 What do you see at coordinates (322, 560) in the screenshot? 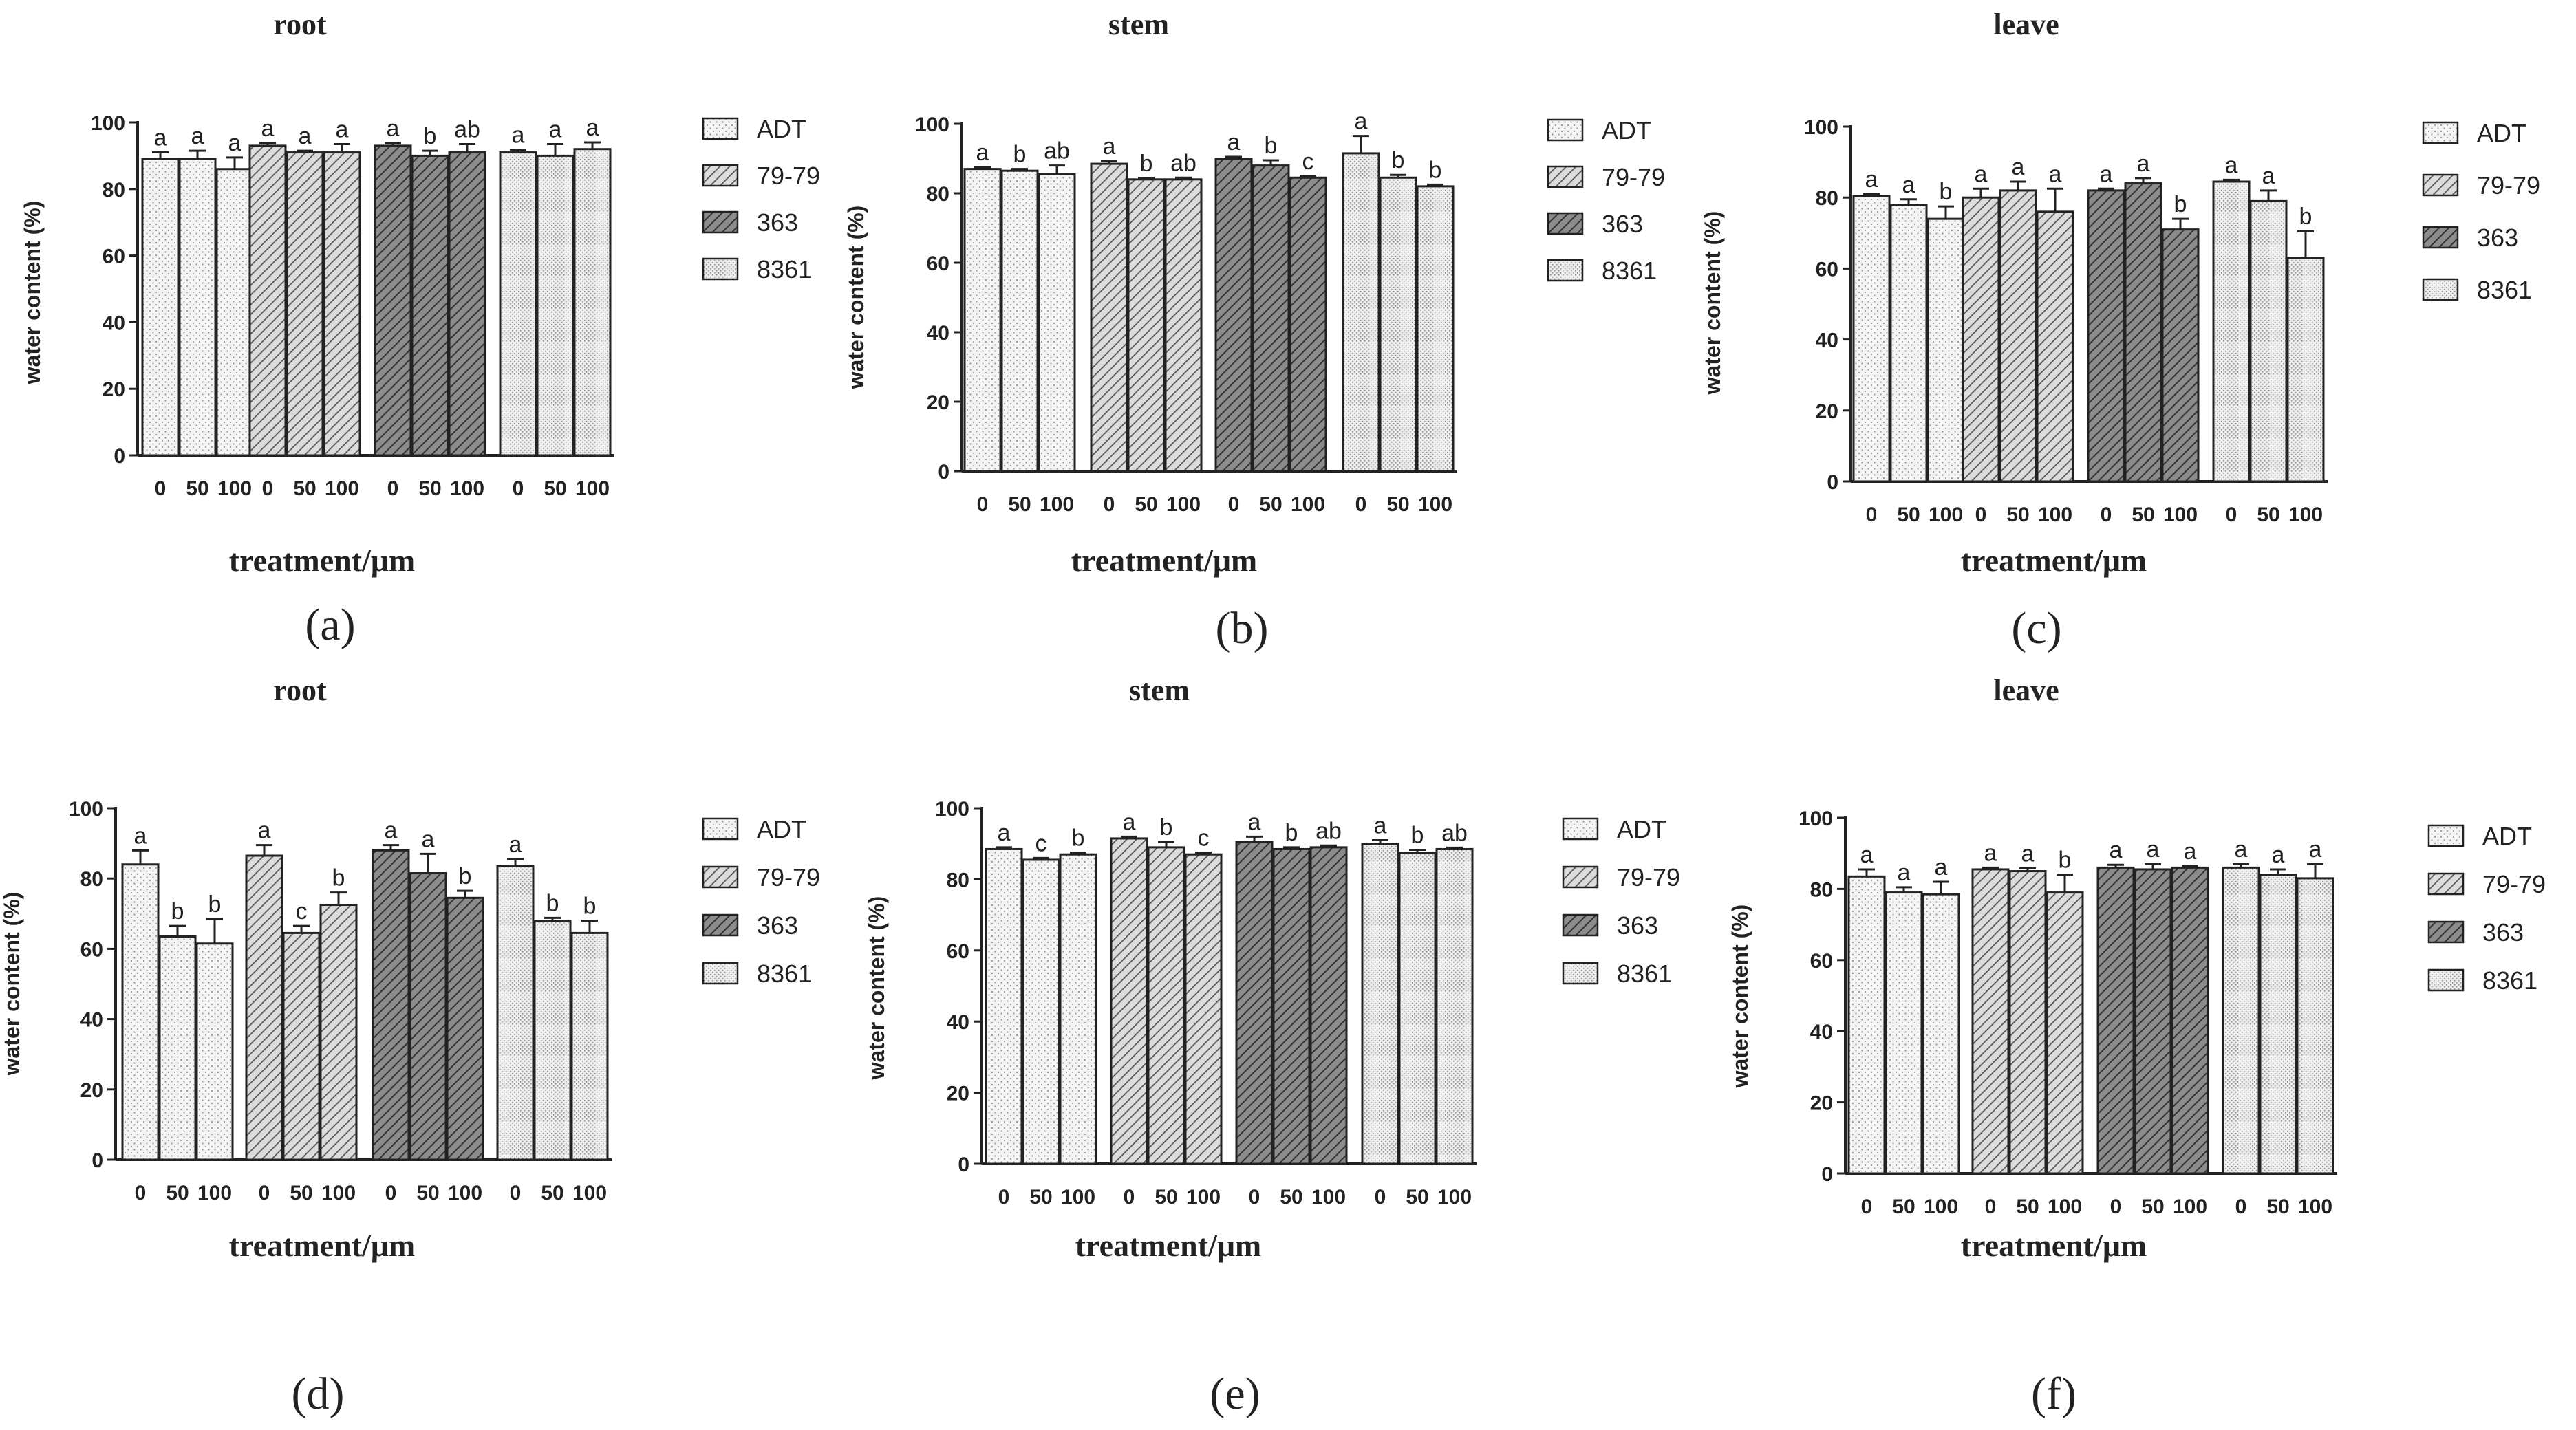
I see `x-axis-label: treatment/μm` at bounding box center [322, 560].